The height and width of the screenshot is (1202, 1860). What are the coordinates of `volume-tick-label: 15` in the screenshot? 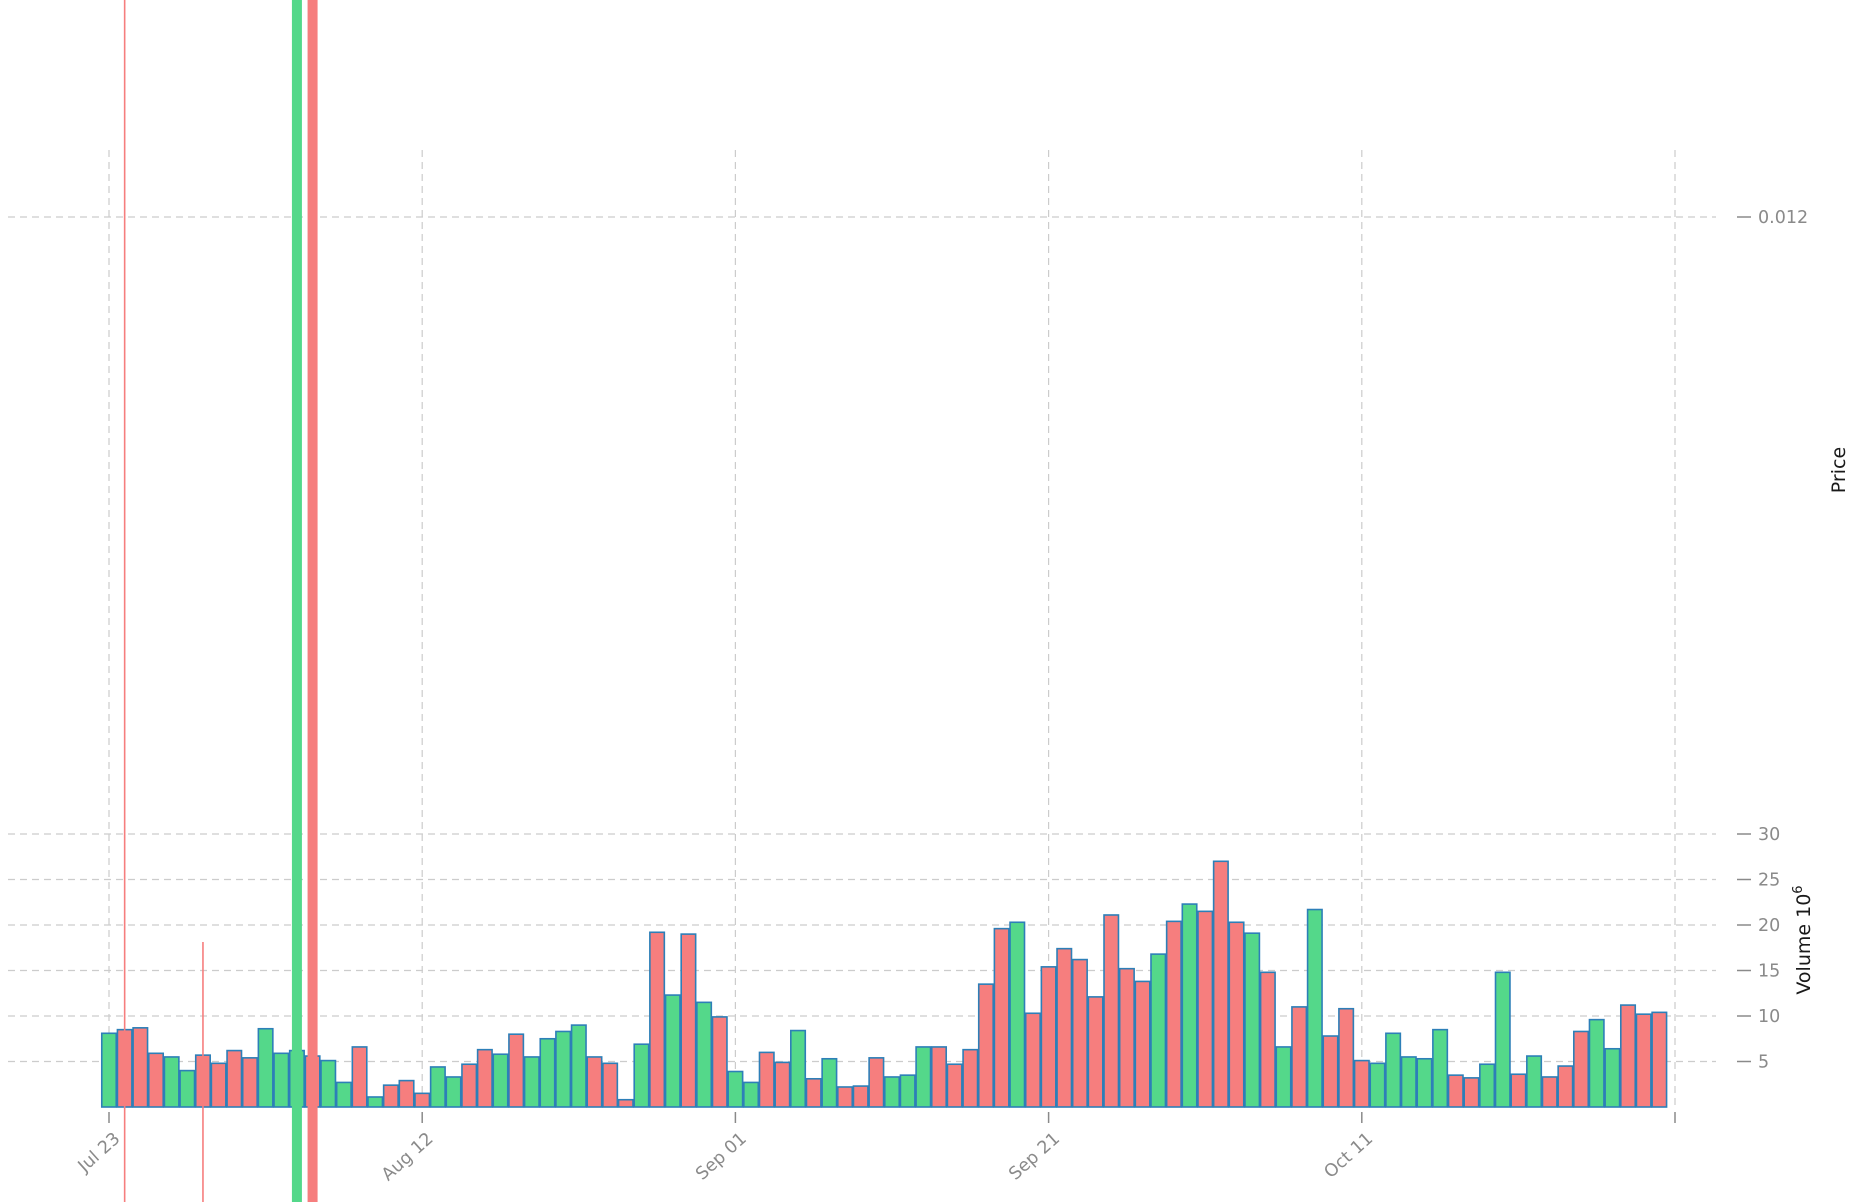 It's located at (1769, 972).